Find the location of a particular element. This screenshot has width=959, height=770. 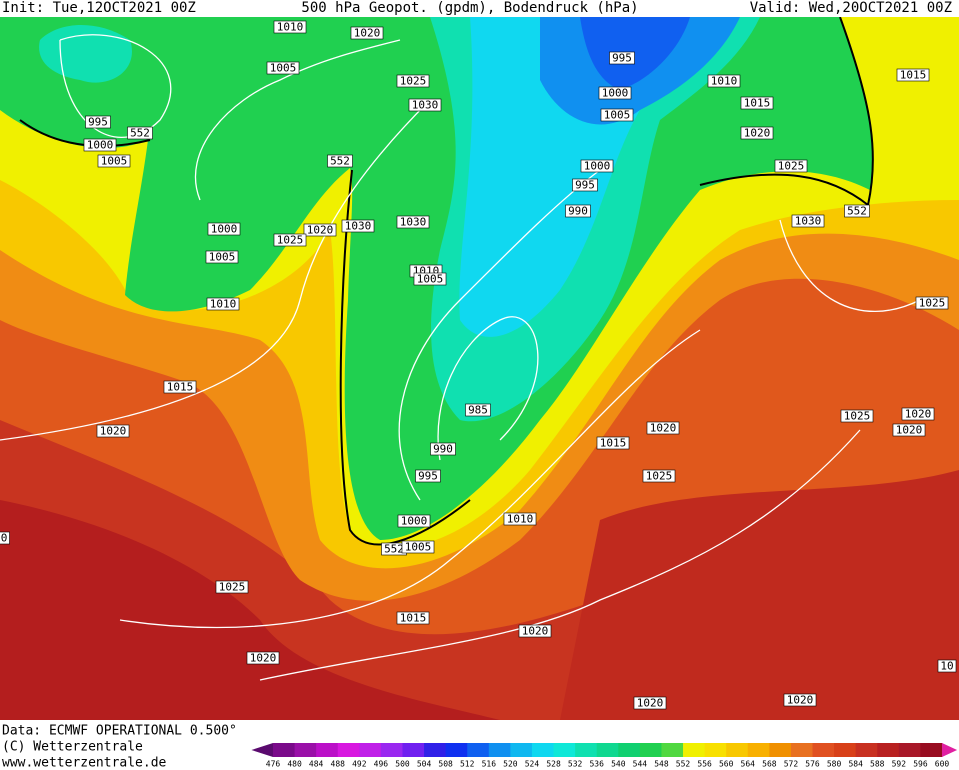

website: www.wetterzentrale.de is located at coordinates (84, 763).